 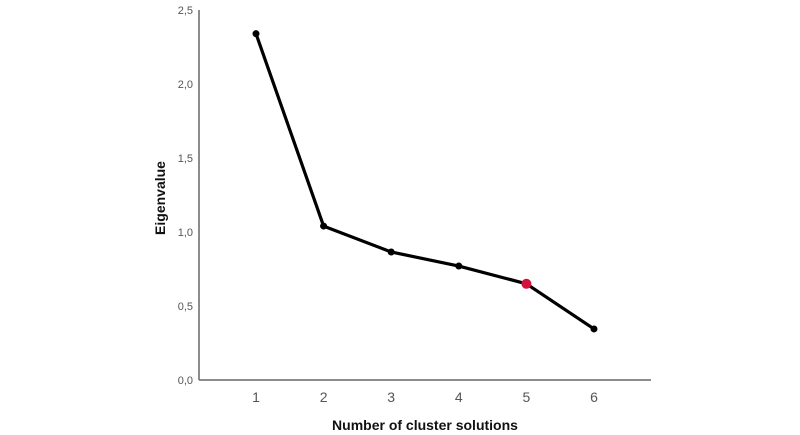 I want to click on x-tick-label: 6, so click(x=594, y=397).